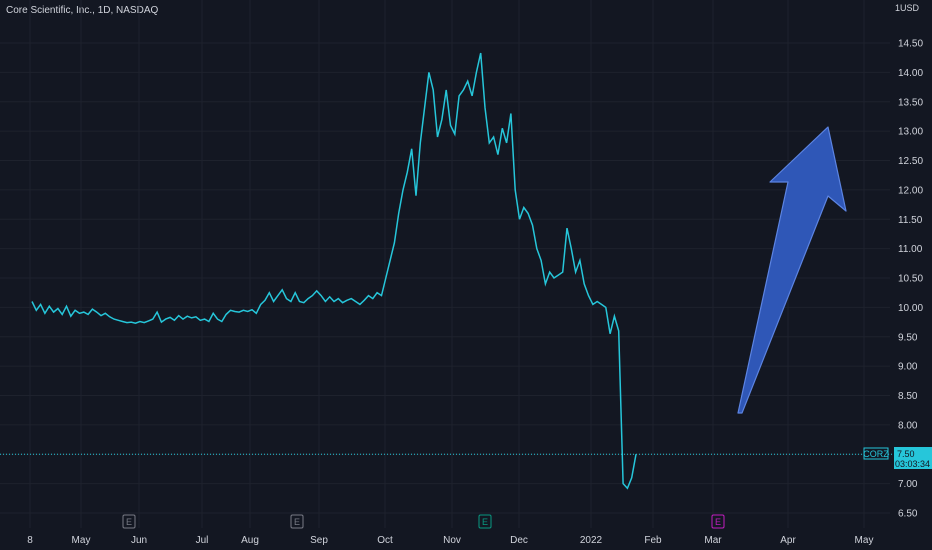 This screenshot has width=932, height=550. Describe the element at coordinates (30, 540) in the screenshot. I see `time-tick-label: 8` at that location.